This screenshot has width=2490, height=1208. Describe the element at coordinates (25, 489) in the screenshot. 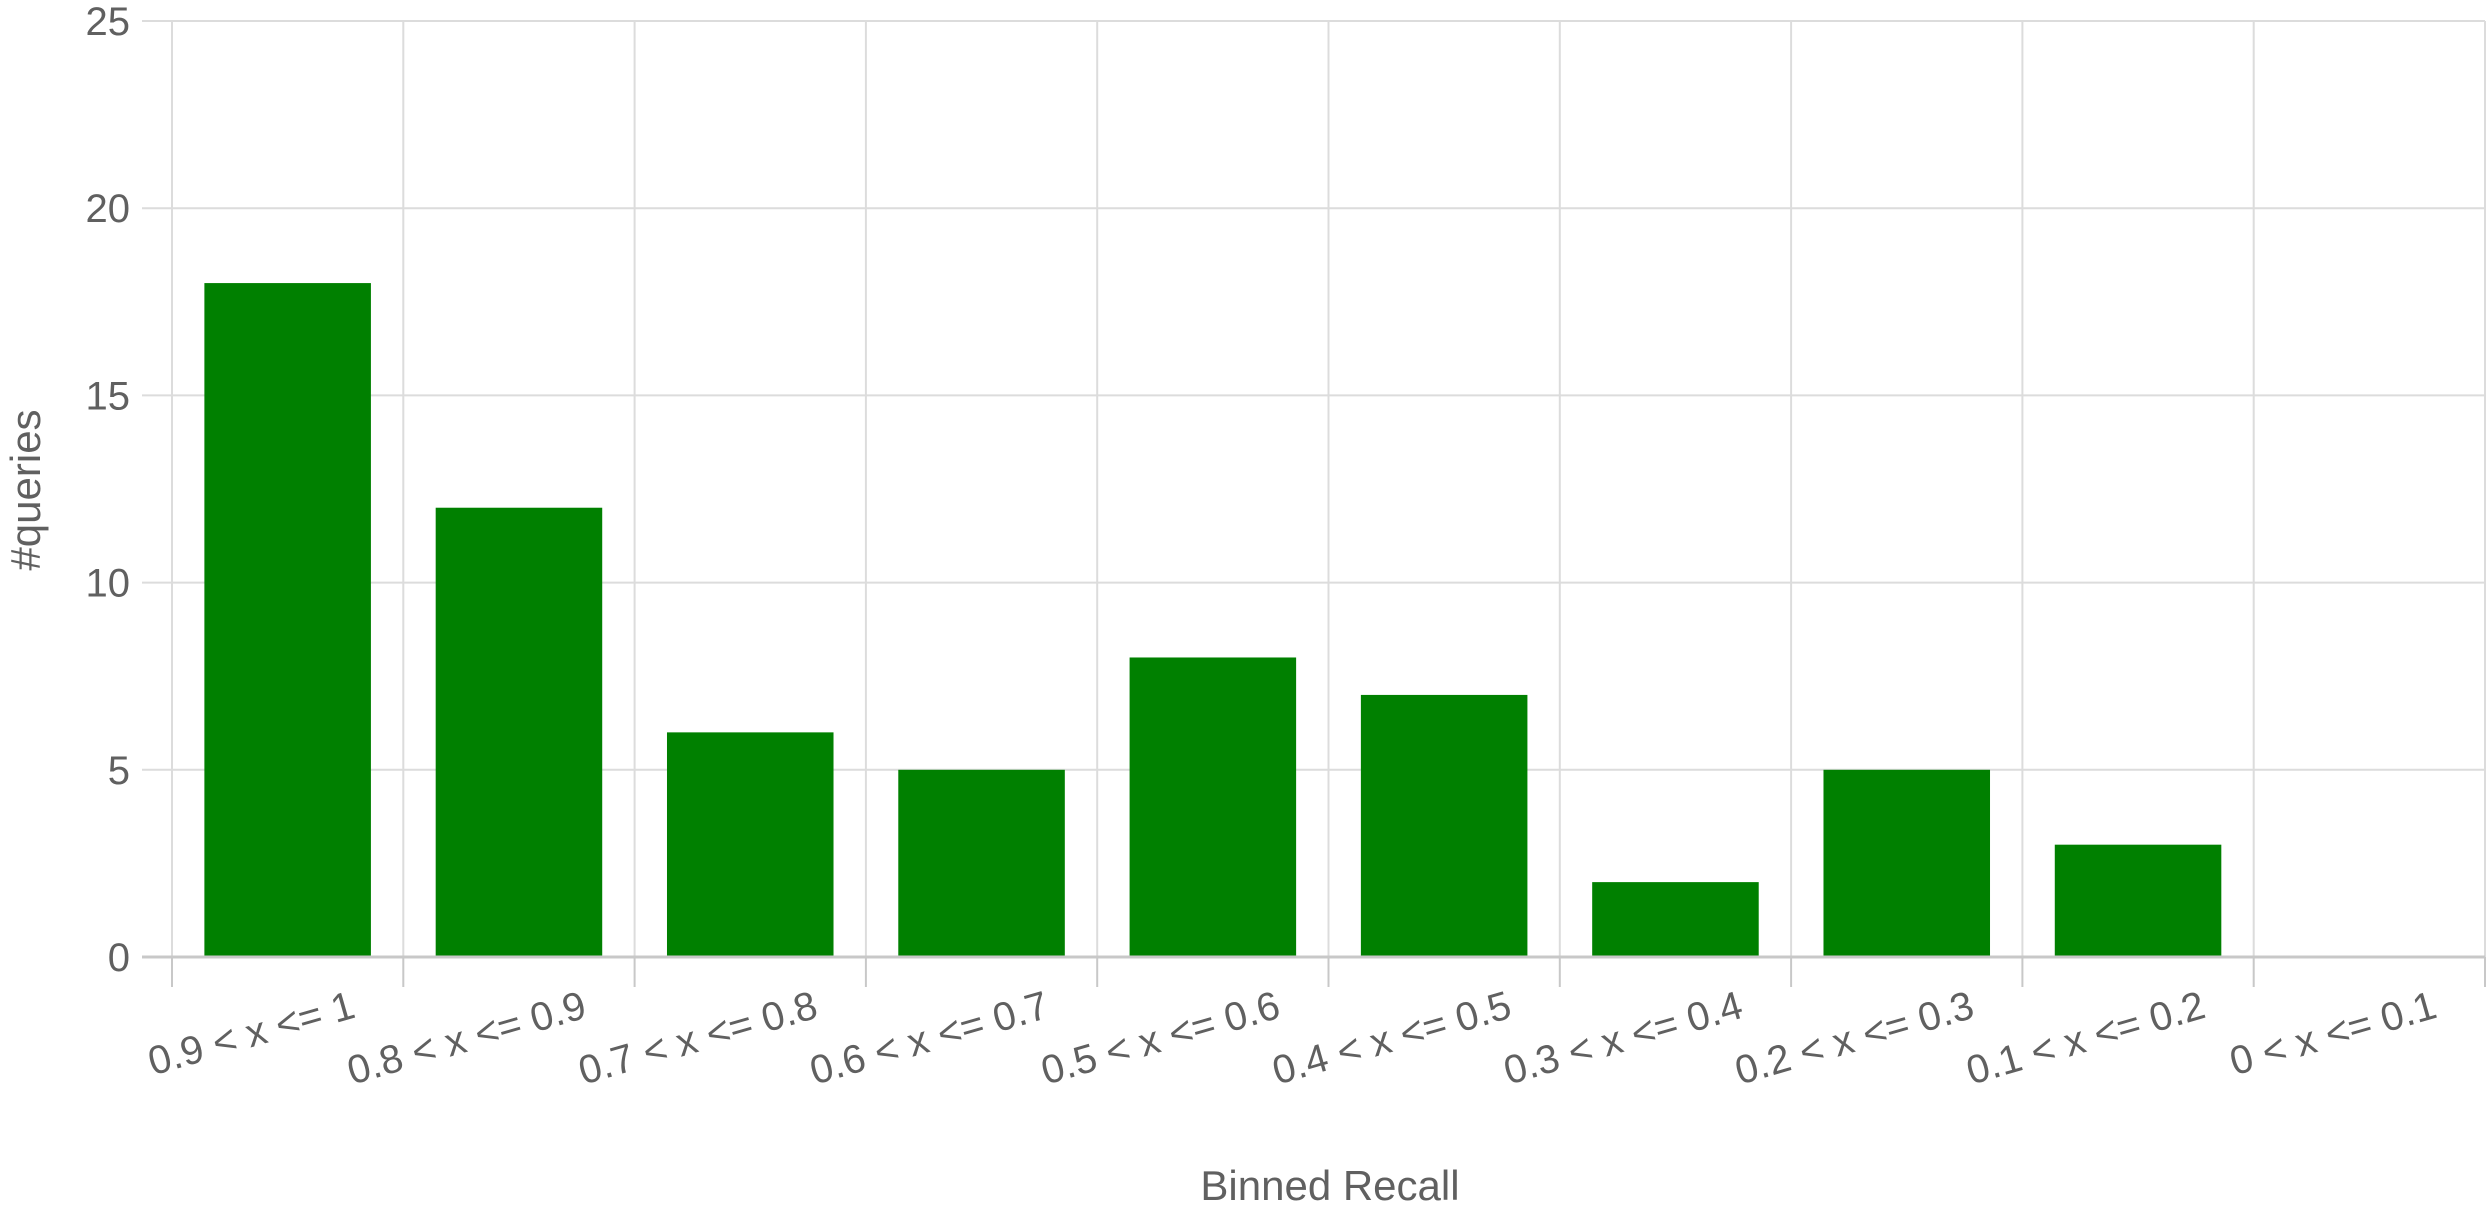

I see `y-axis-title: #queries` at that location.